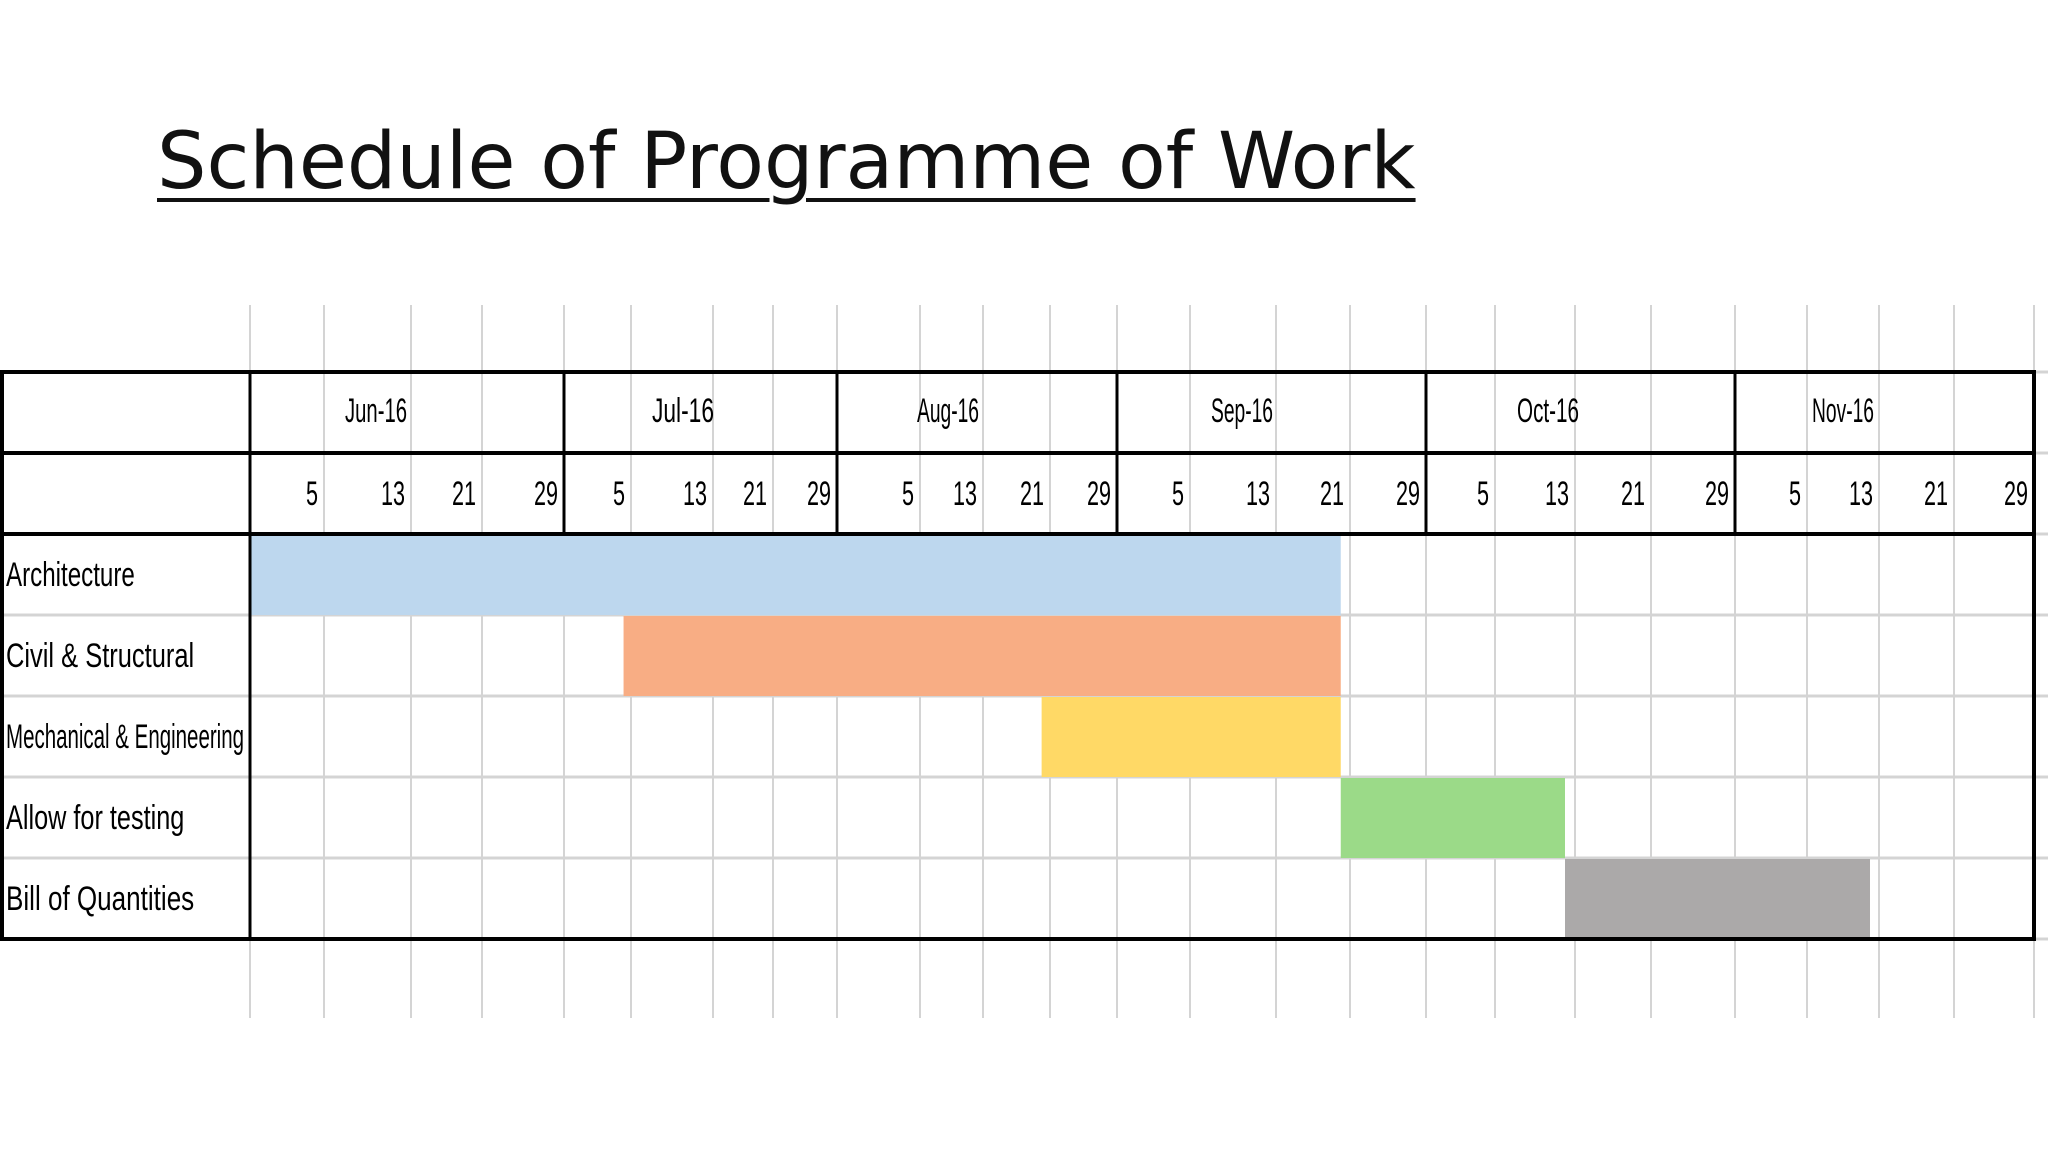  What do you see at coordinates (948, 411) in the screenshot?
I see `month-label: Aug-16` at bounding box center [948, 411].